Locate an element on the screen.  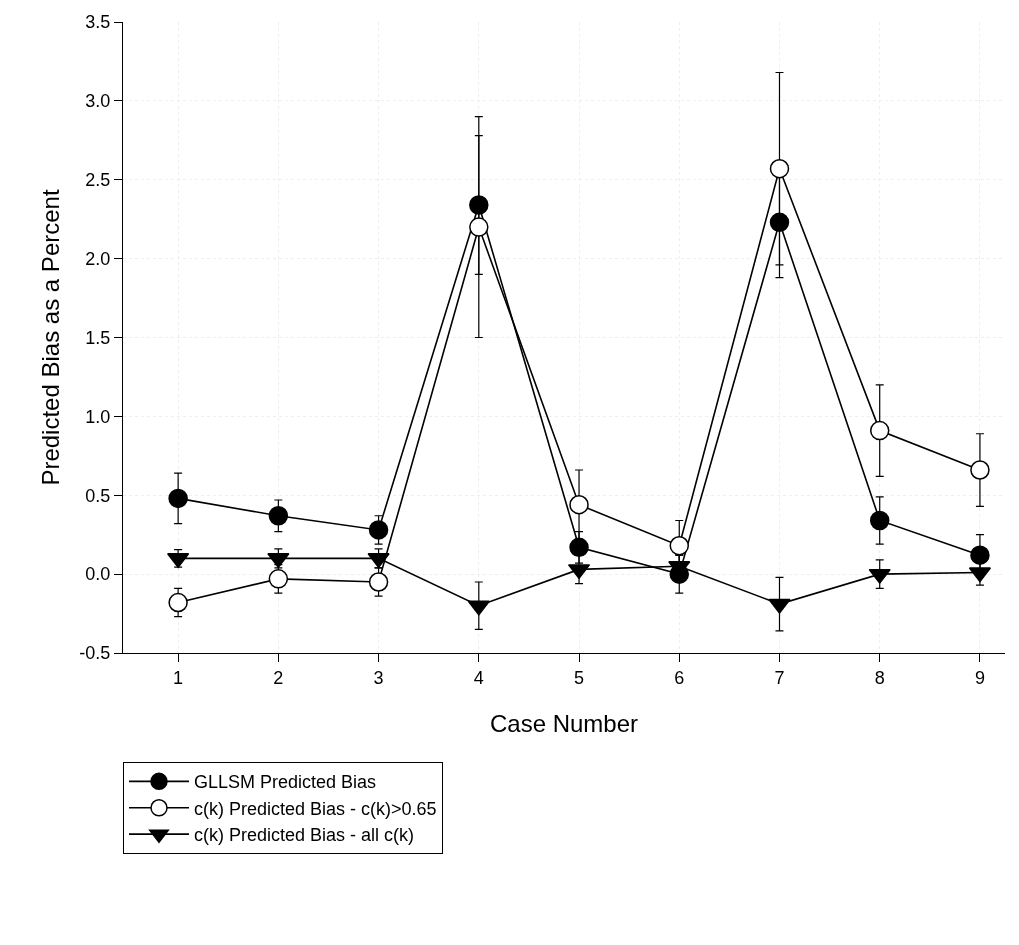
y-tick-label: 2.0 is located at coordinates (98, 258).